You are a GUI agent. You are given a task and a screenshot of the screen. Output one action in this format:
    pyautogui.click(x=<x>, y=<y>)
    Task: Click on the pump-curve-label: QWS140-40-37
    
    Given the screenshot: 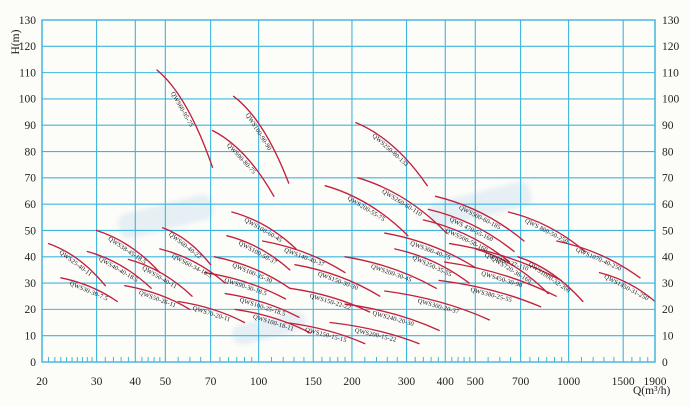 What is the action you would take?
    pyautogui.click(x=304, y=258)
    